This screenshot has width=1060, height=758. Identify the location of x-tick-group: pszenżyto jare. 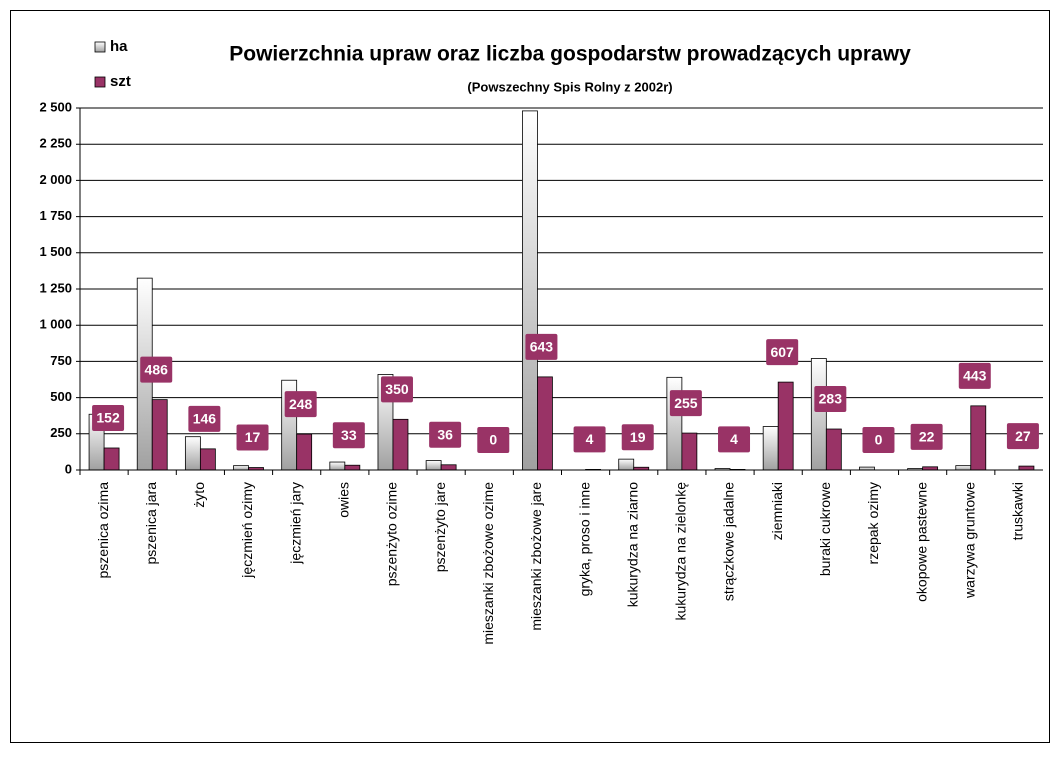
(440, 527).